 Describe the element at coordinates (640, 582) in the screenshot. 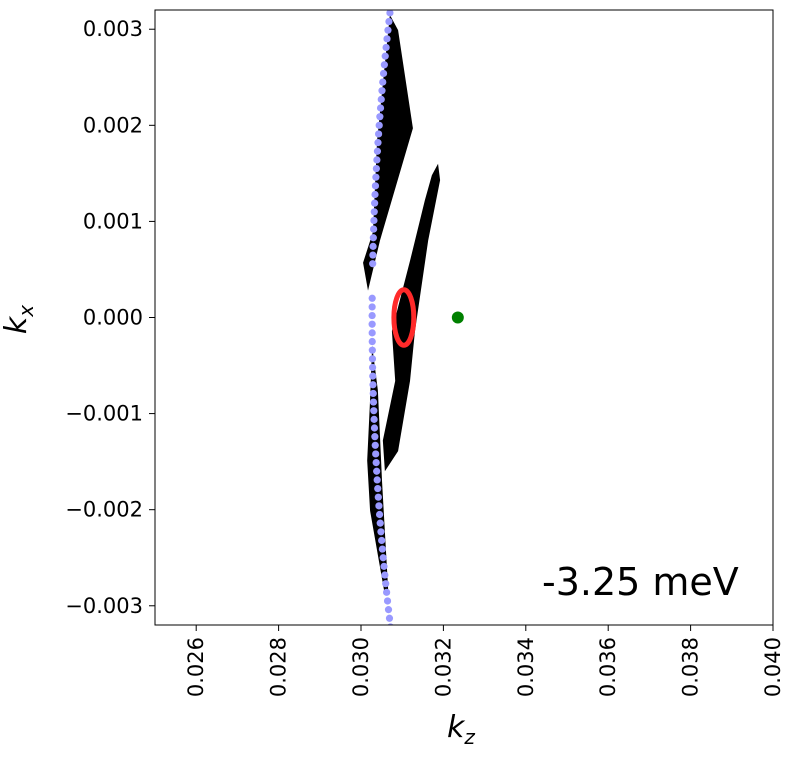

I see `energy-annotation: -3.25 meV` at that location.